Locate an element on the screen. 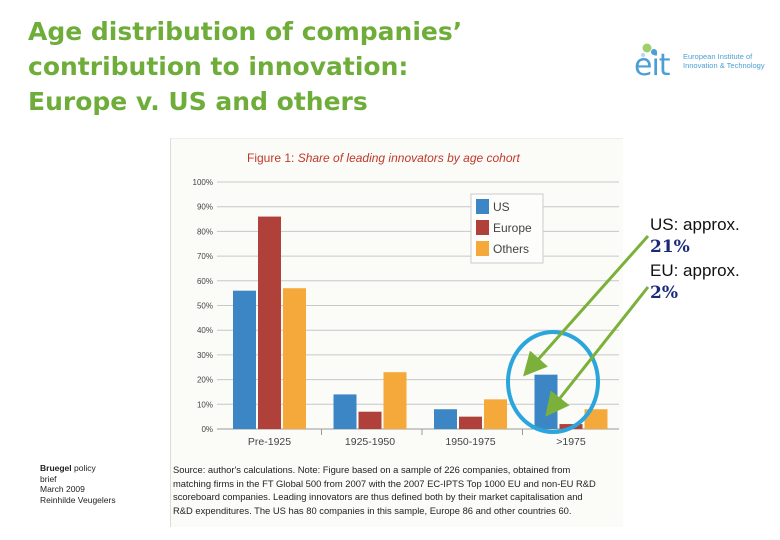  x-category-label: 1925-1950 is located at coordinates (370, 442).